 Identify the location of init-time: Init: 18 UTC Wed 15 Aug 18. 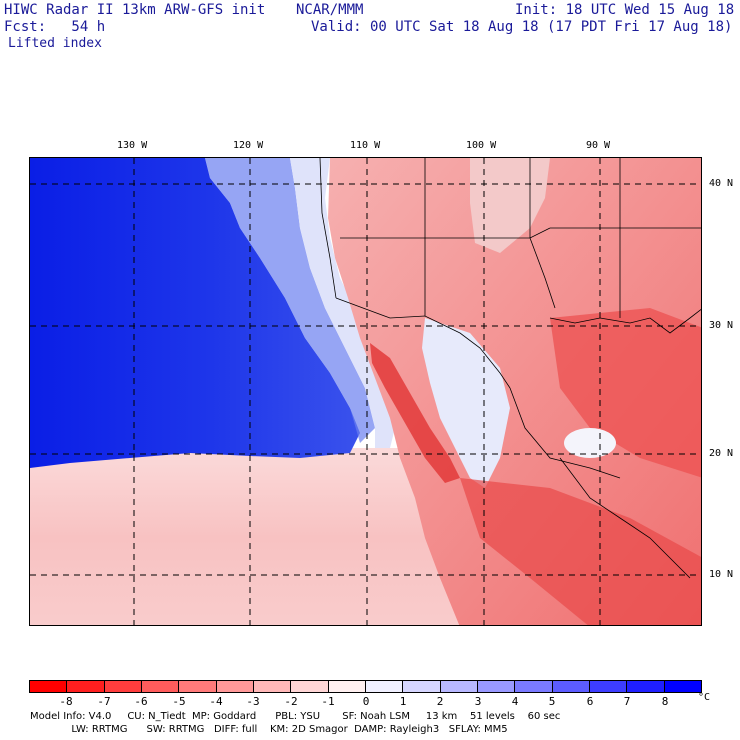
(625, 10).